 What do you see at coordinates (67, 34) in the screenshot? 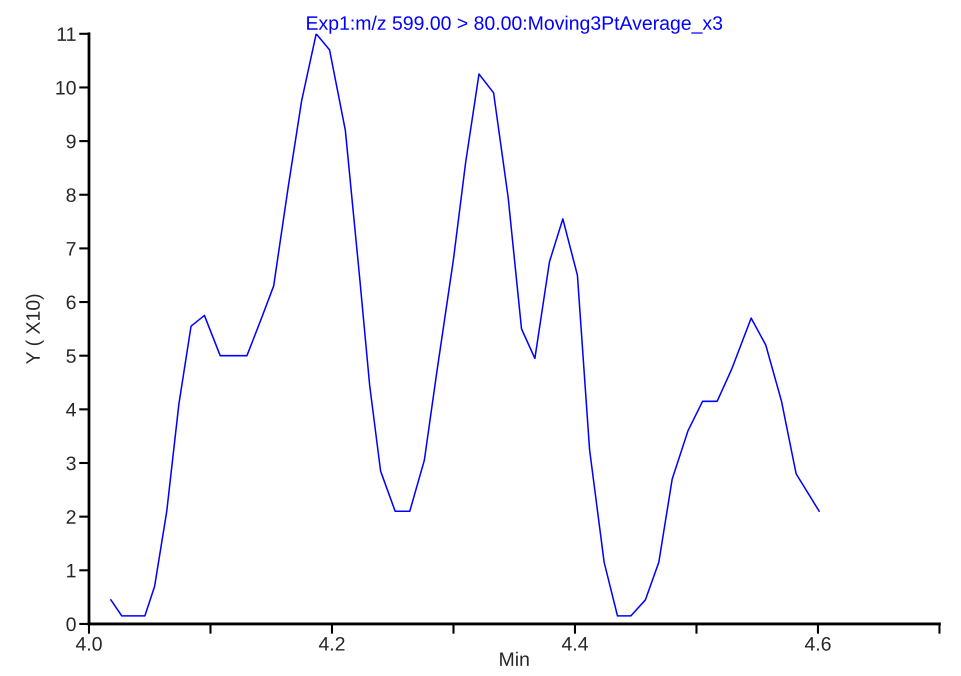
I see `y-tick-label: 11` at bounding box center [67, 34].